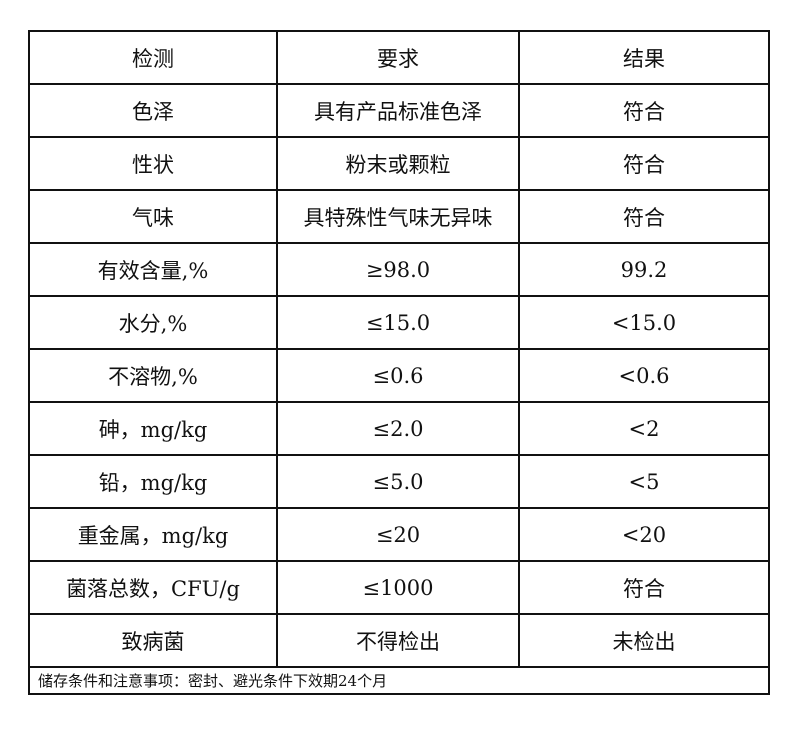  I want to click on requirement-cell: 具特殊性气味无异味, so click(398, 216).